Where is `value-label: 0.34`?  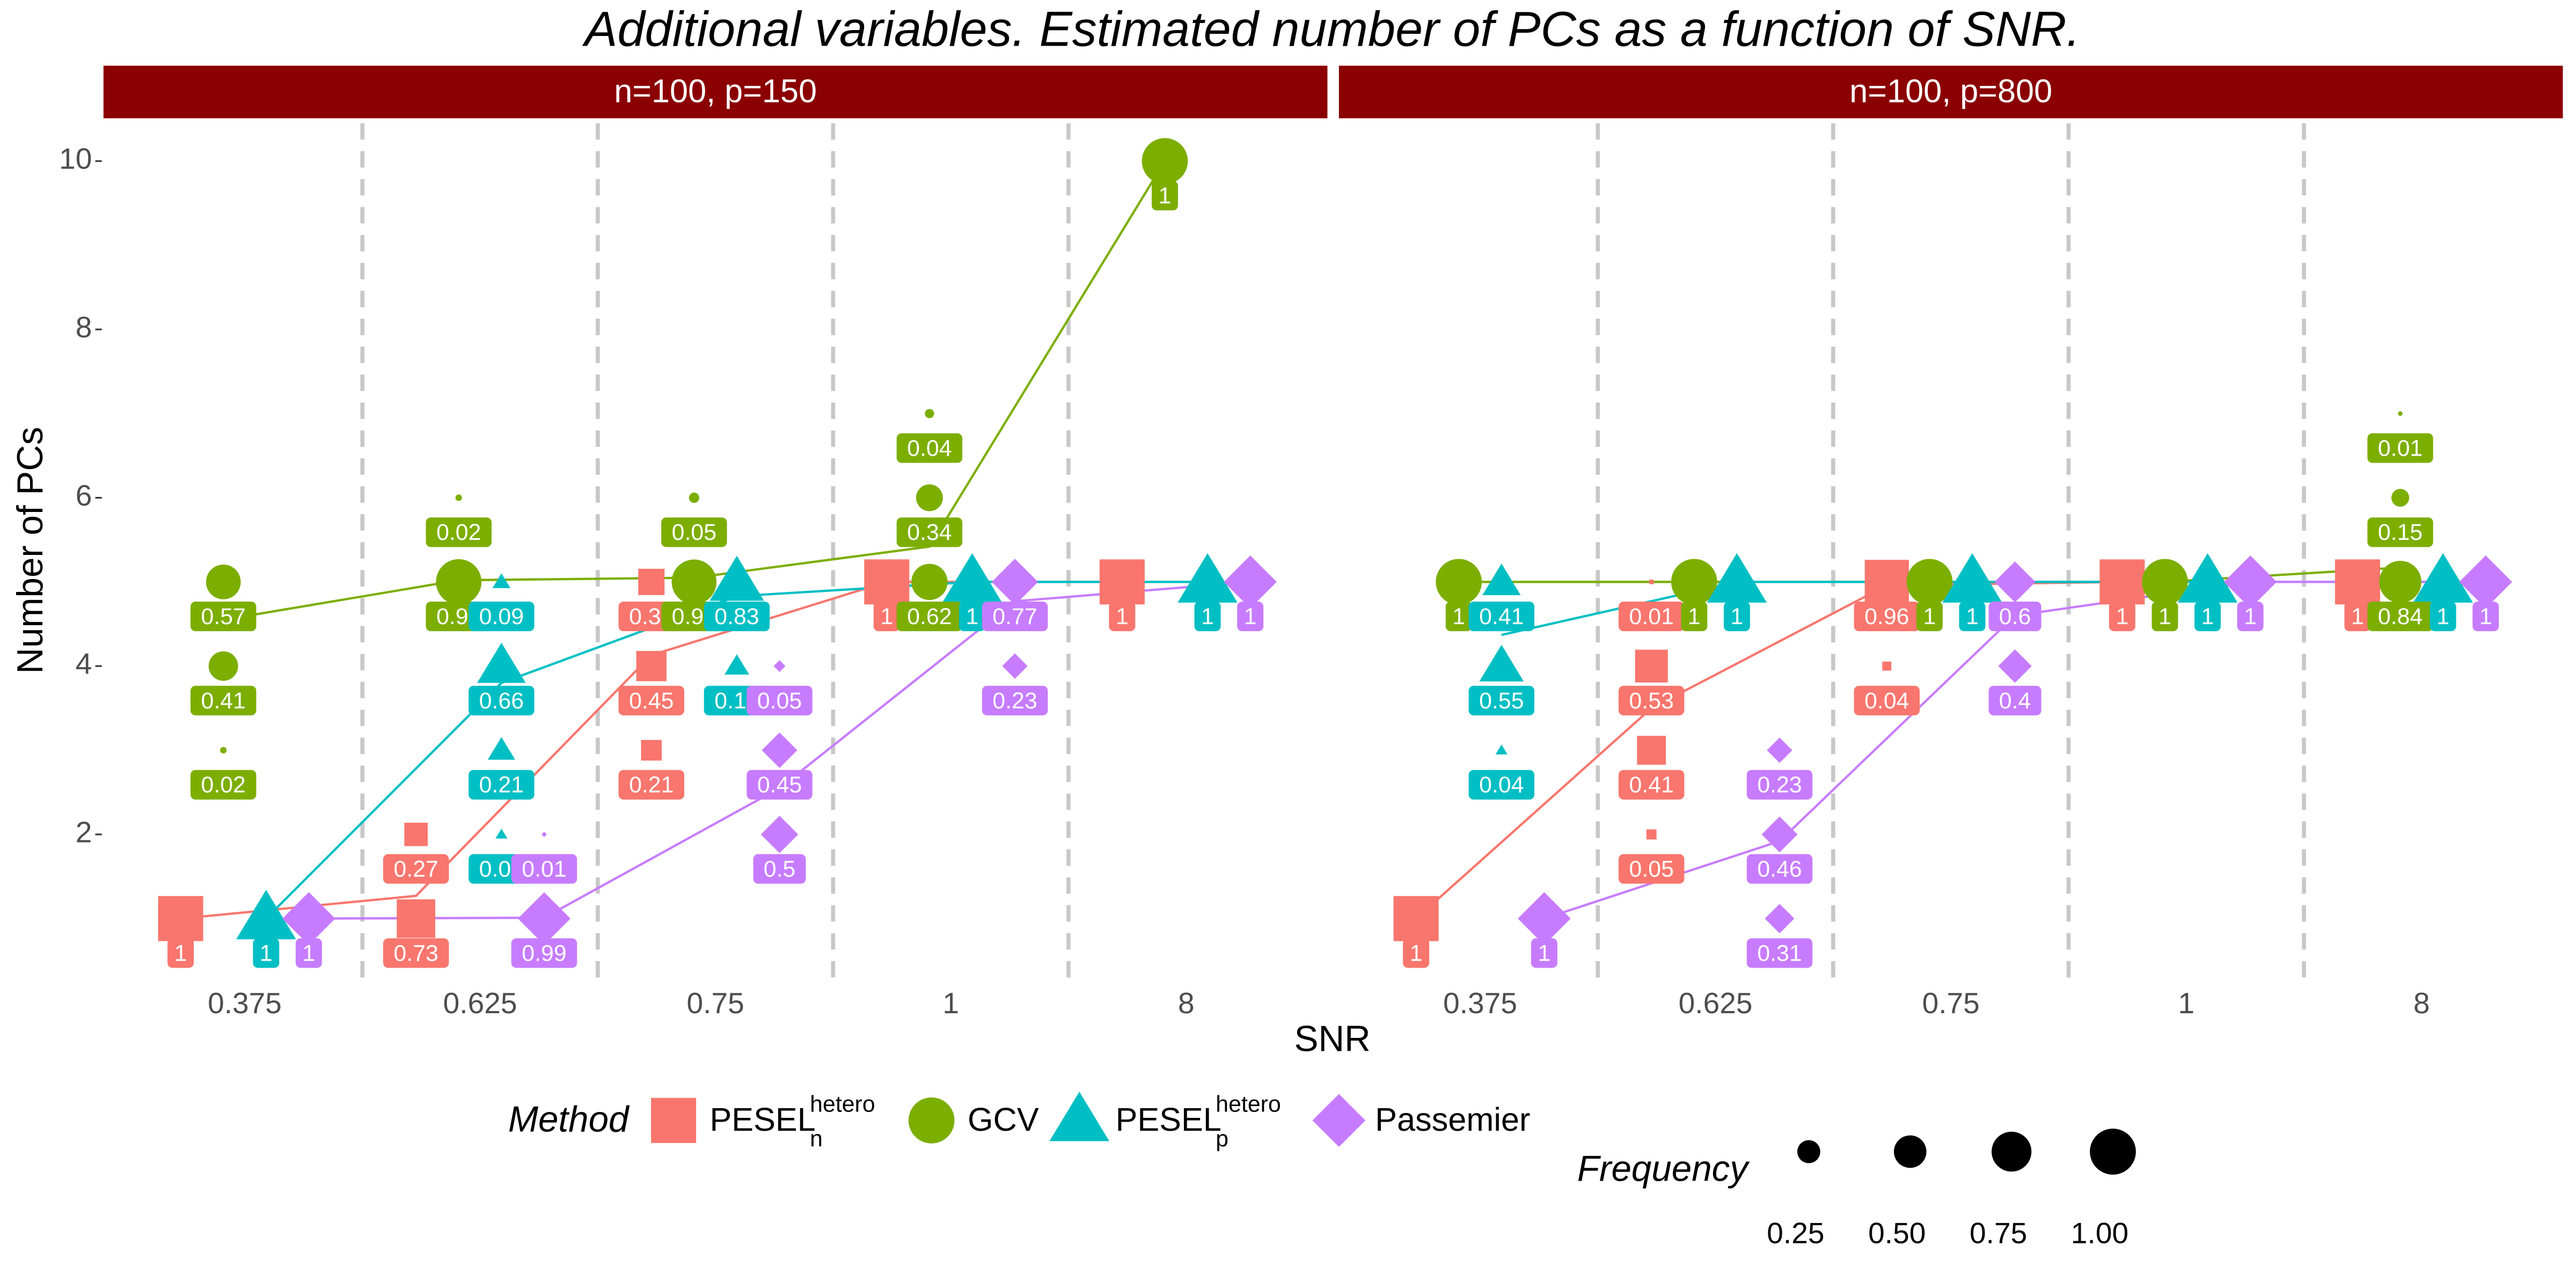
value-label: 0.34 is located at coordinates (929, 532).